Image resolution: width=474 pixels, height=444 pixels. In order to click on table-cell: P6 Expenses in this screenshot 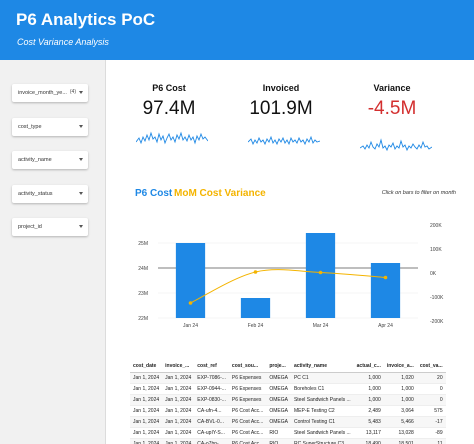, I will do `click(247, 378)`.